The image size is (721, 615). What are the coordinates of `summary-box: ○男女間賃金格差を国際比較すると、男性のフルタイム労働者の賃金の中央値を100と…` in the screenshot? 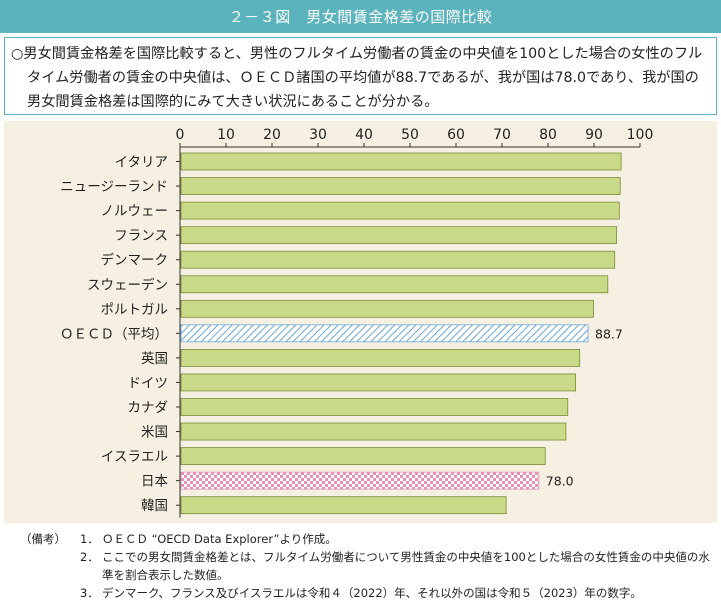 It's located at (360, 76).